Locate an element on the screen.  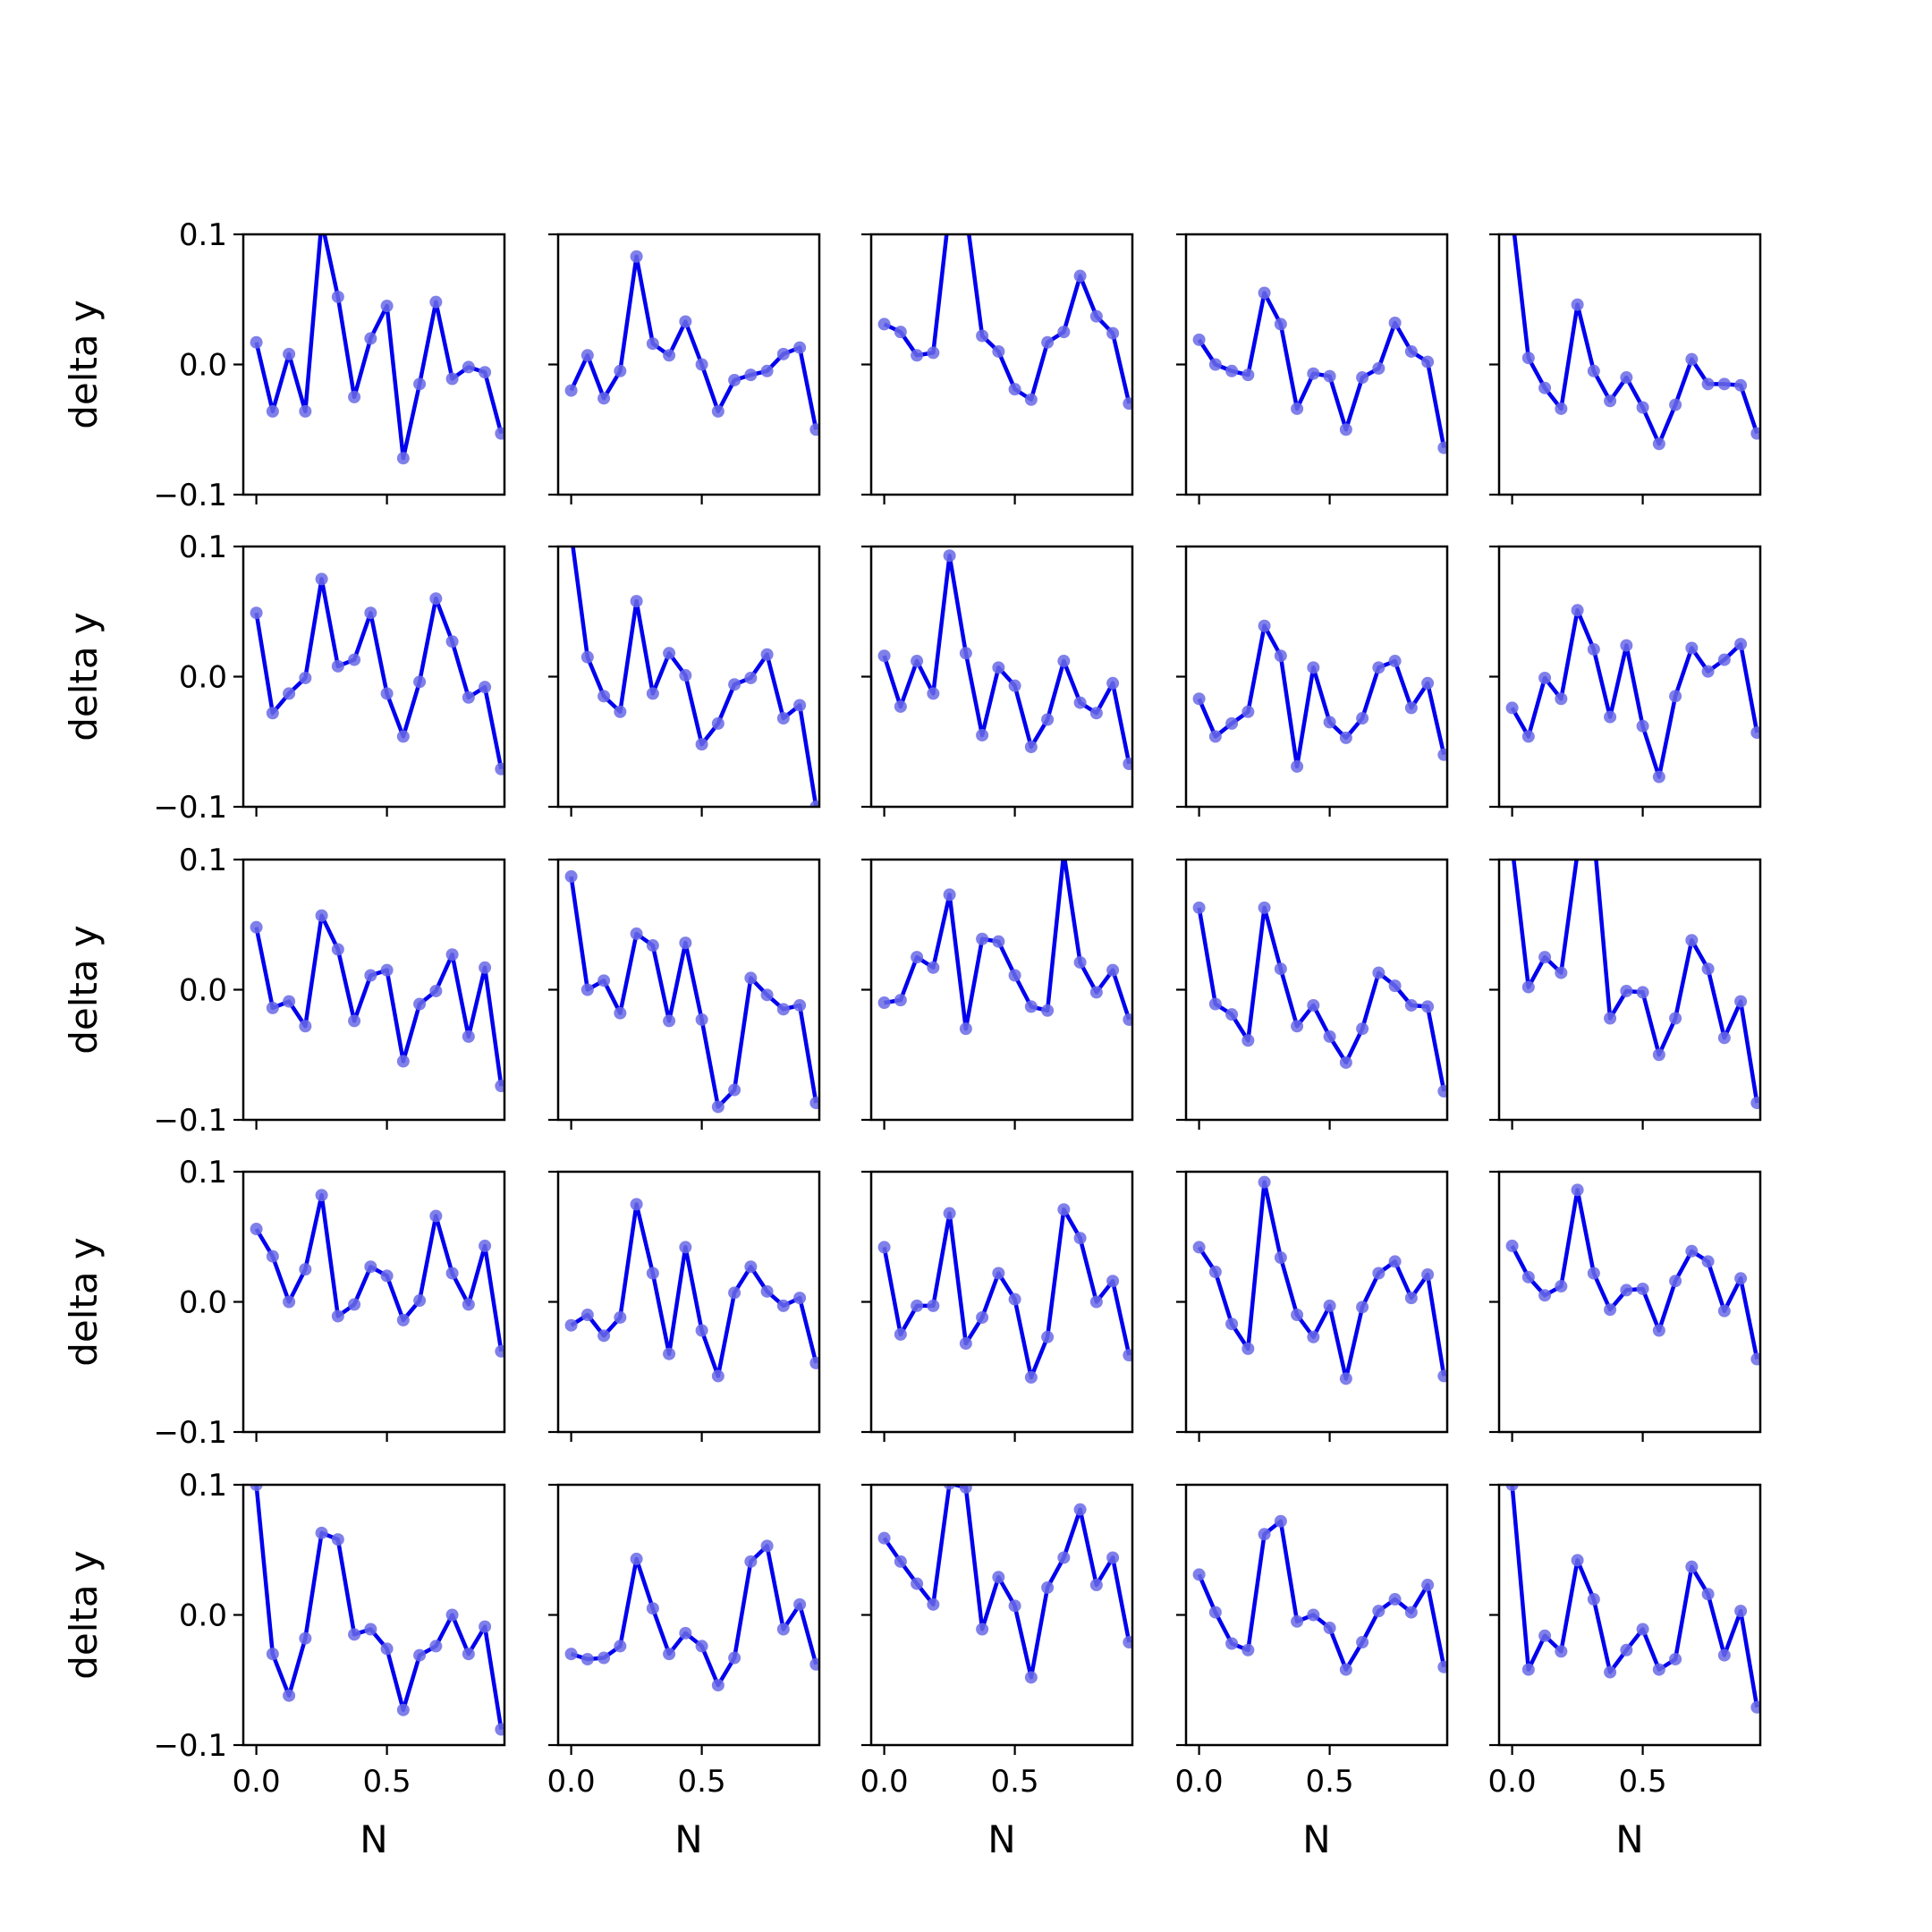
subplot-r2-c4 is located at coordinates (1312, 681).